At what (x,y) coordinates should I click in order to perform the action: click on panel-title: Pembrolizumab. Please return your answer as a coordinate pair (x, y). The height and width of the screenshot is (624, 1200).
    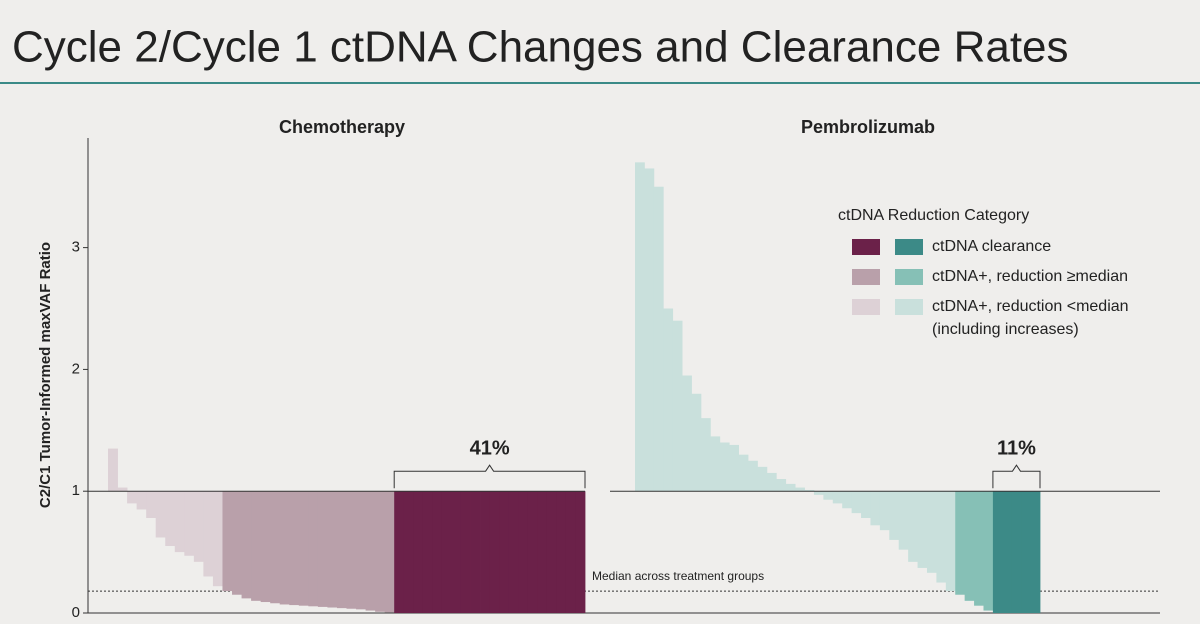
    Looking at the image, I should click on (868, 127).